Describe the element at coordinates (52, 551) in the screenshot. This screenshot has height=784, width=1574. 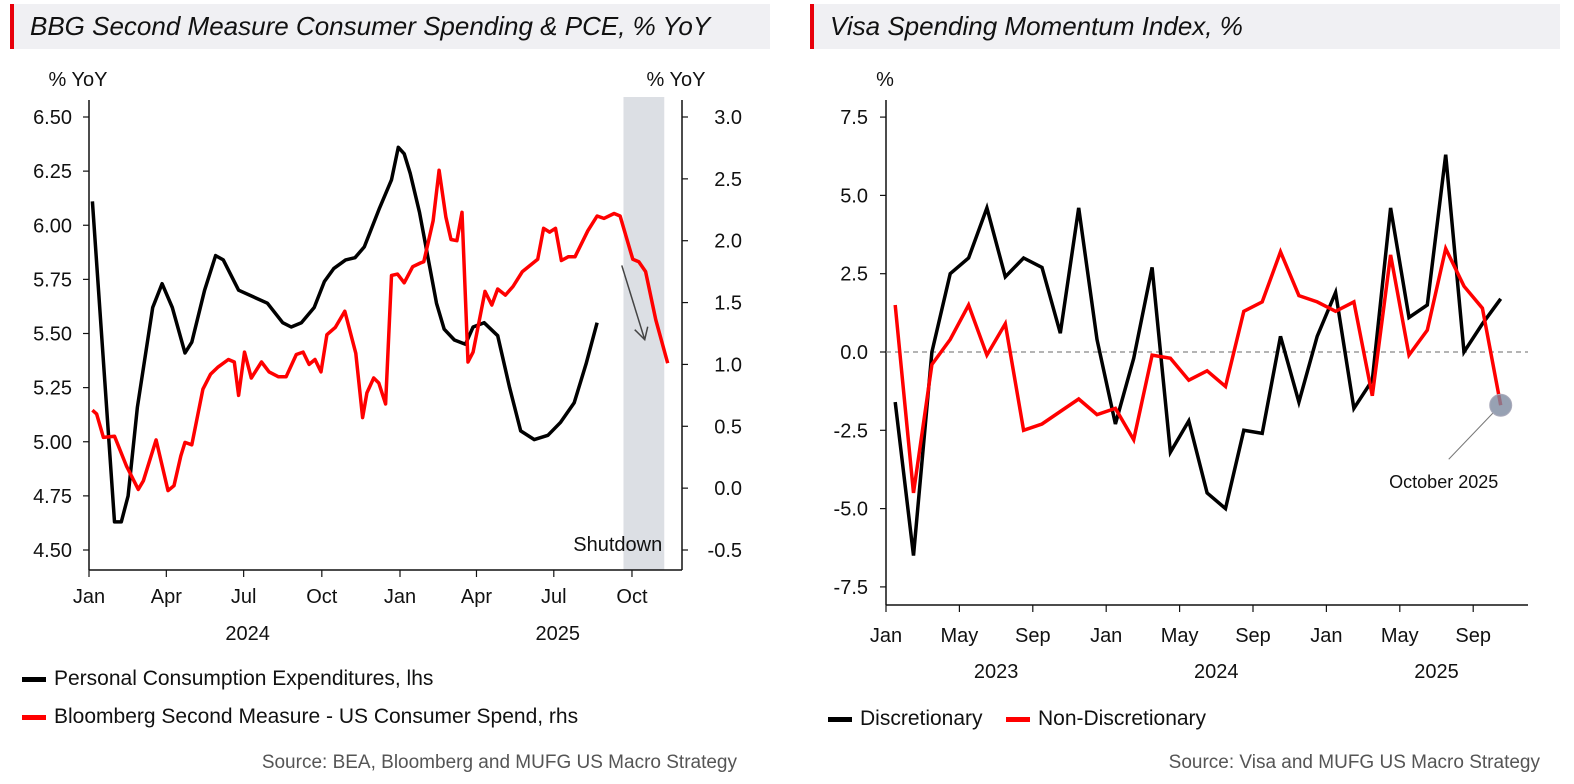
I see `y-tick-label: 4.50` at that location.